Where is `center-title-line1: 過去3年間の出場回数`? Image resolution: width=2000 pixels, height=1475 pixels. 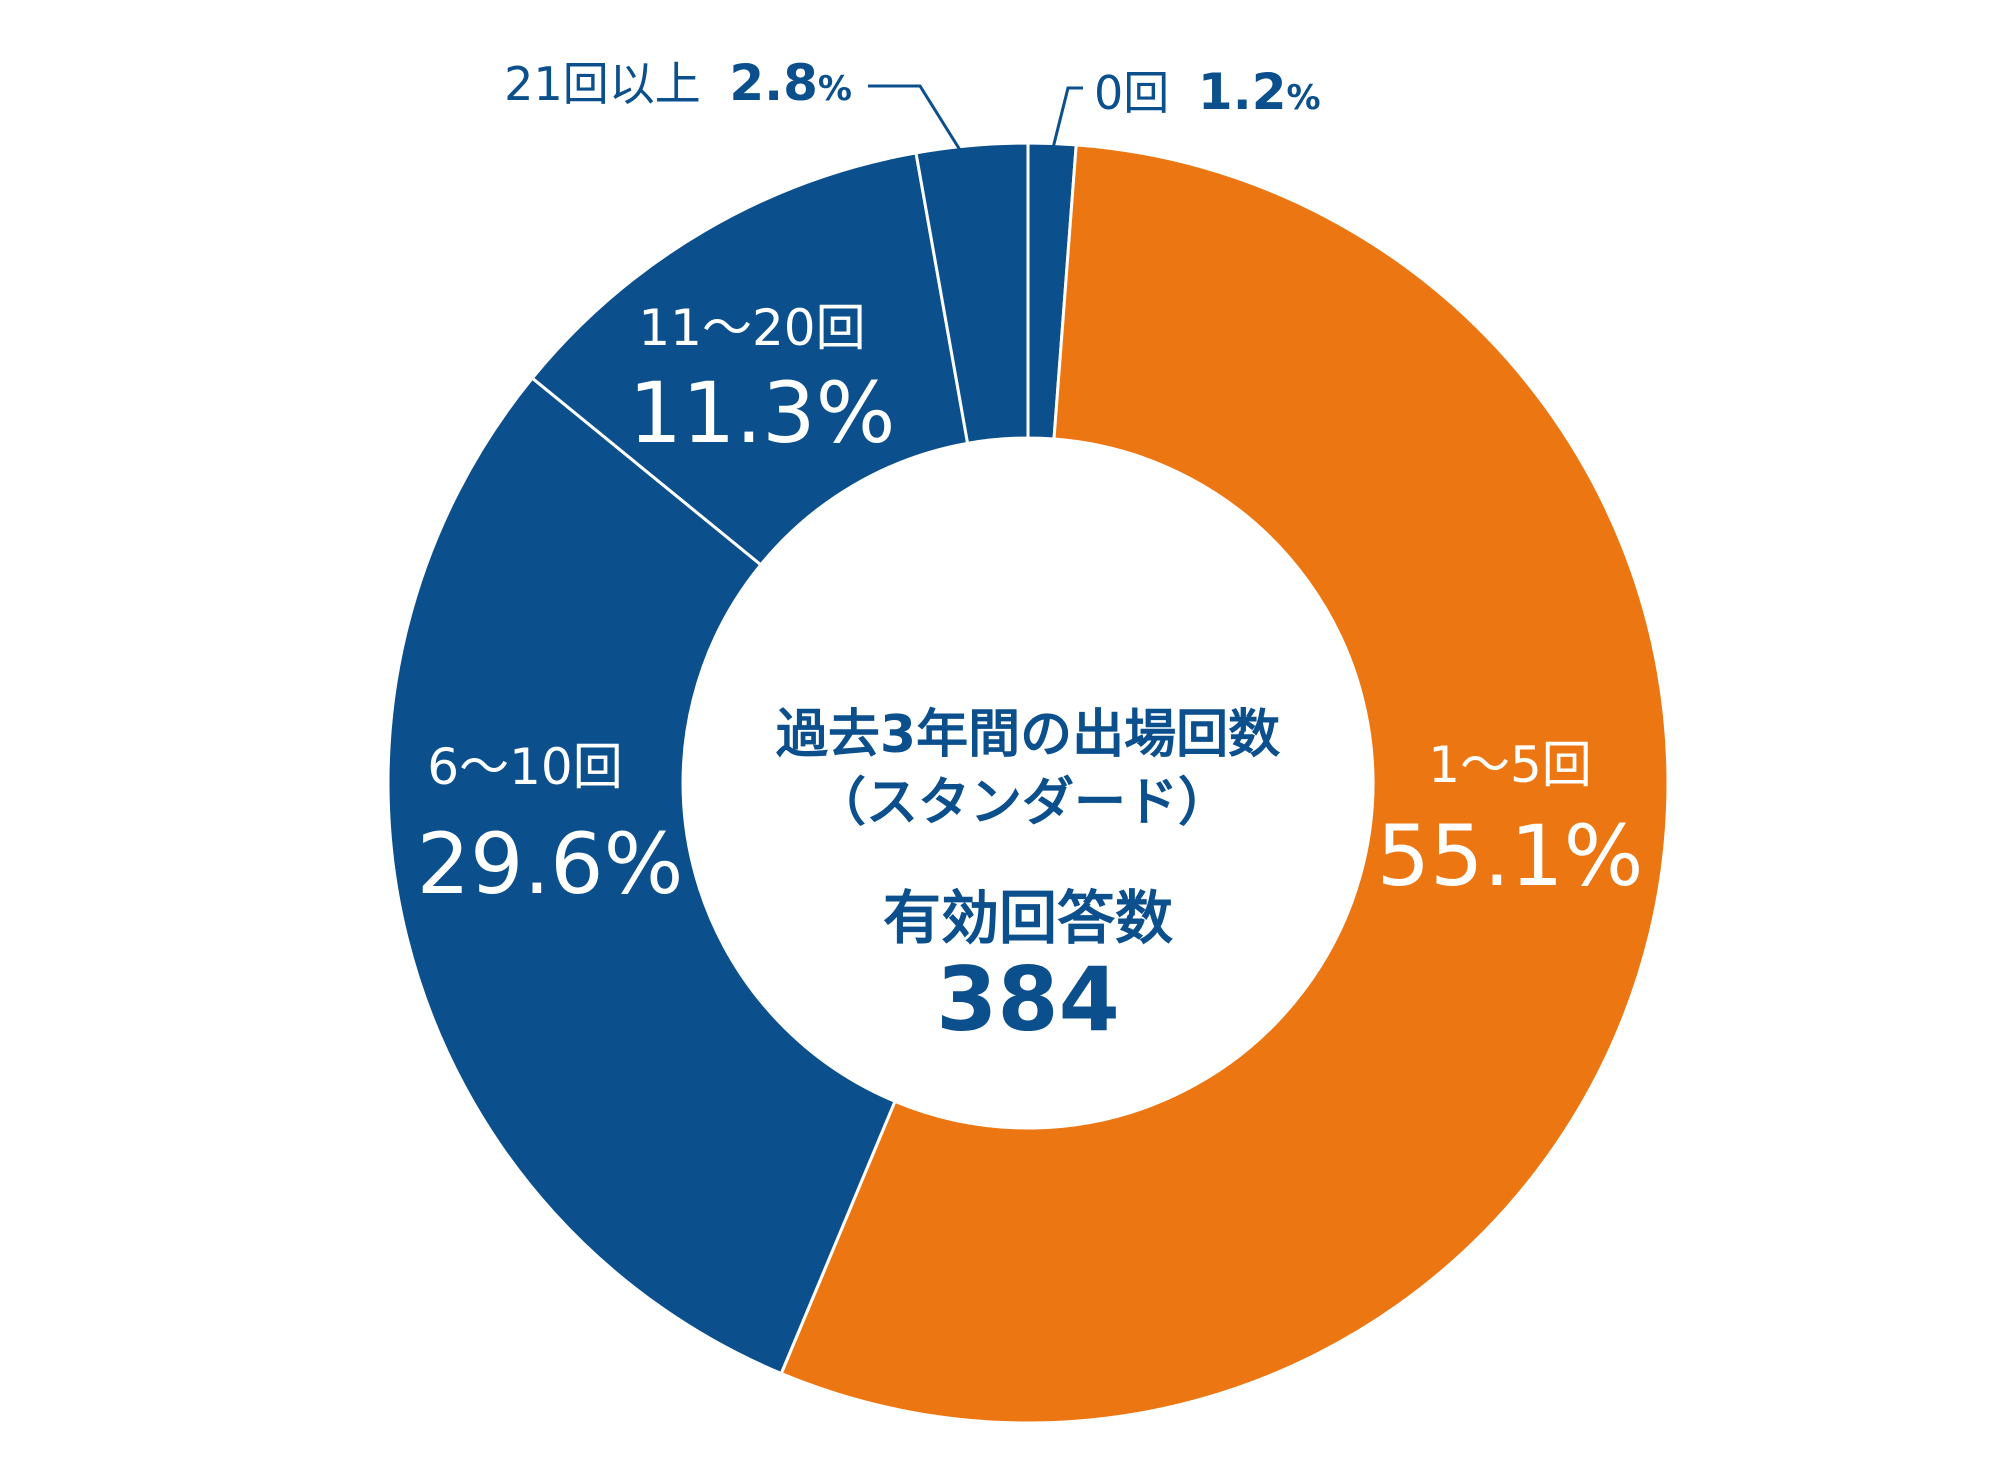
center-title-line1: 過去3年間の出場回数 is located at coordinates (1028, 735).